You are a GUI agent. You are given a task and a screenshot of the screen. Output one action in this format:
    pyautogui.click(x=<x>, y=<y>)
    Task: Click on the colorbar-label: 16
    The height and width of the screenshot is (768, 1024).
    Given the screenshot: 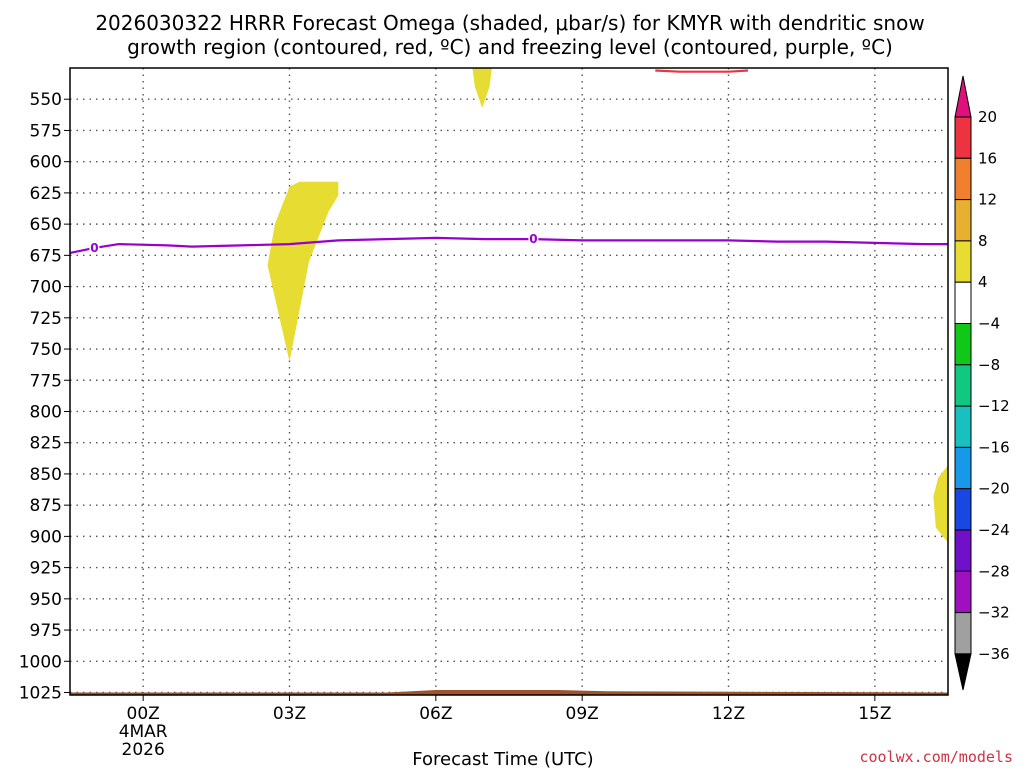 What is the action you would take?
    pyautogui.click(x=987, y=158)
    